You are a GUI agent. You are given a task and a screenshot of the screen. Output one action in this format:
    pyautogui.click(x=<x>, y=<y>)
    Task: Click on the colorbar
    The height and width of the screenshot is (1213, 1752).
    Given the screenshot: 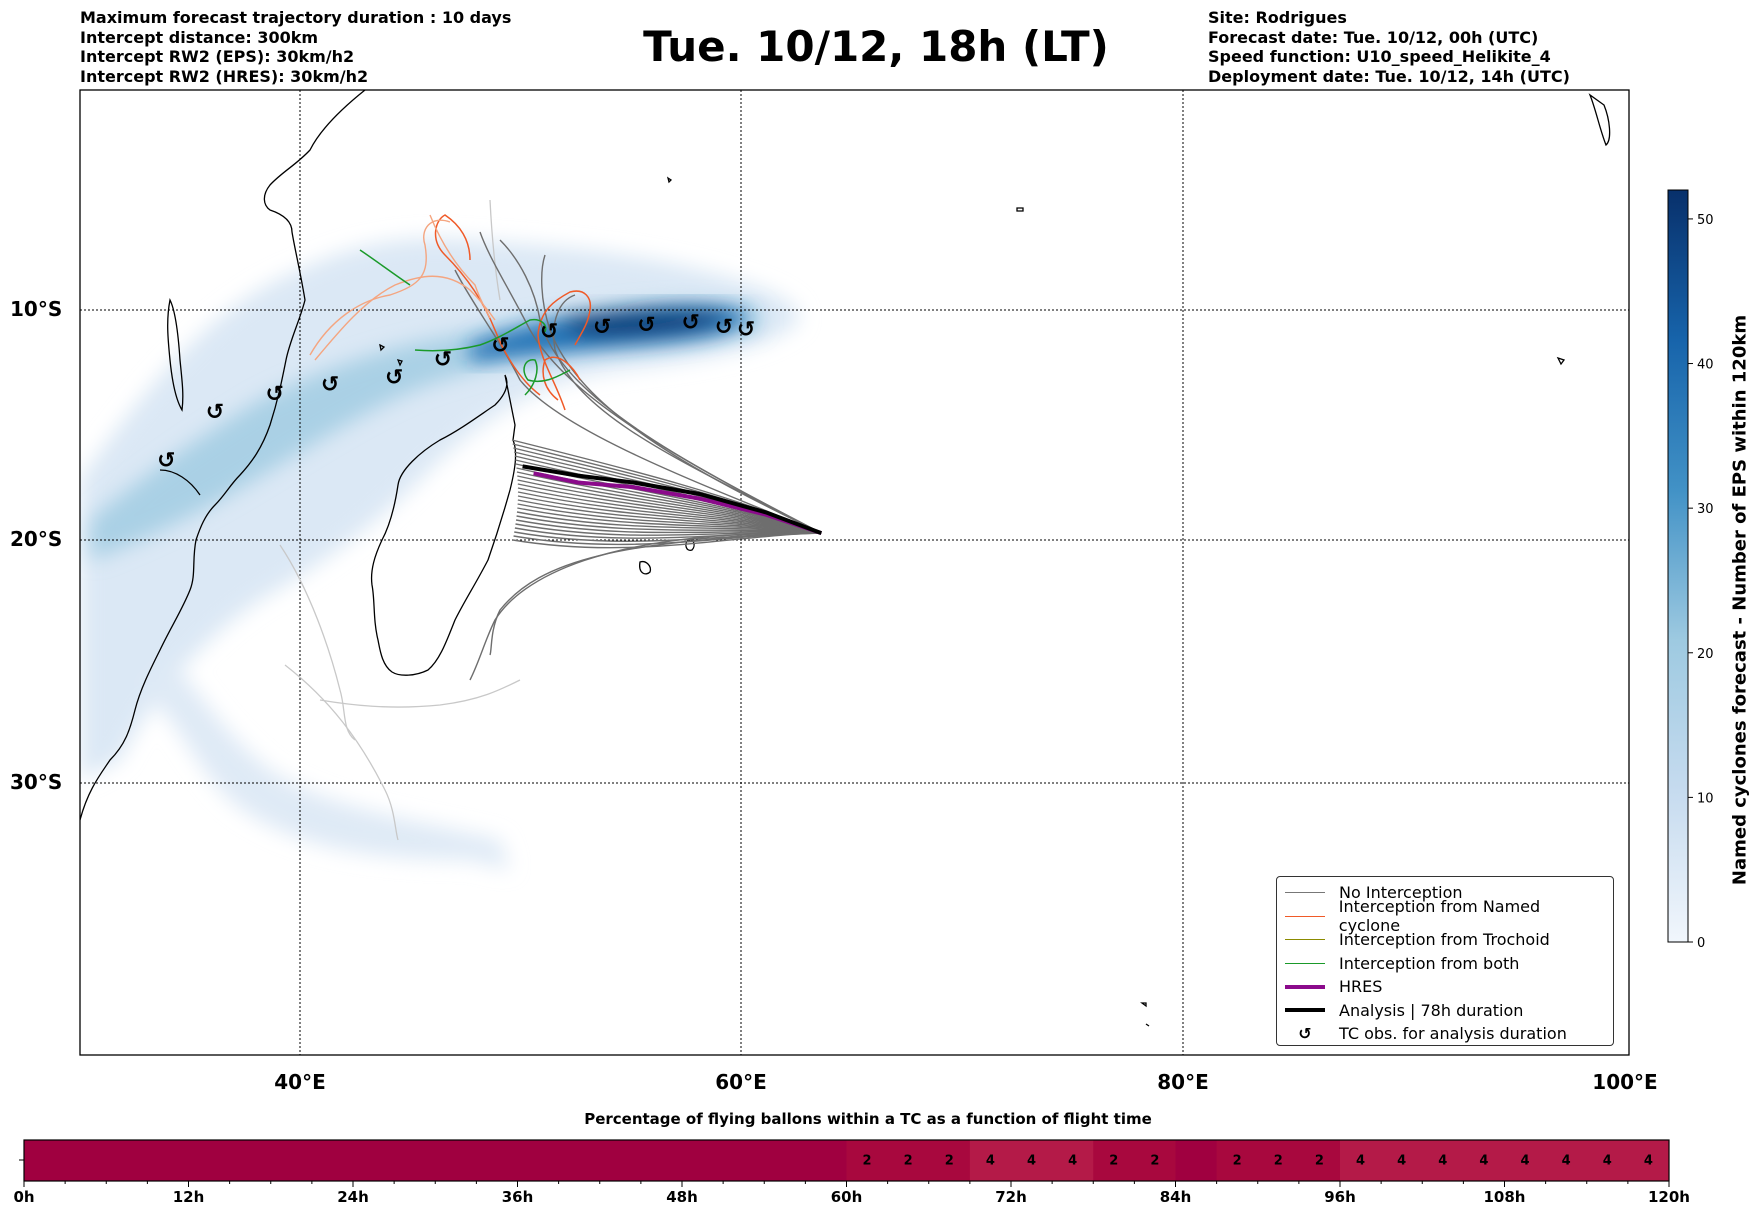 What is the action you would take?
    pyautogui.click(x=1678, y=566)
    